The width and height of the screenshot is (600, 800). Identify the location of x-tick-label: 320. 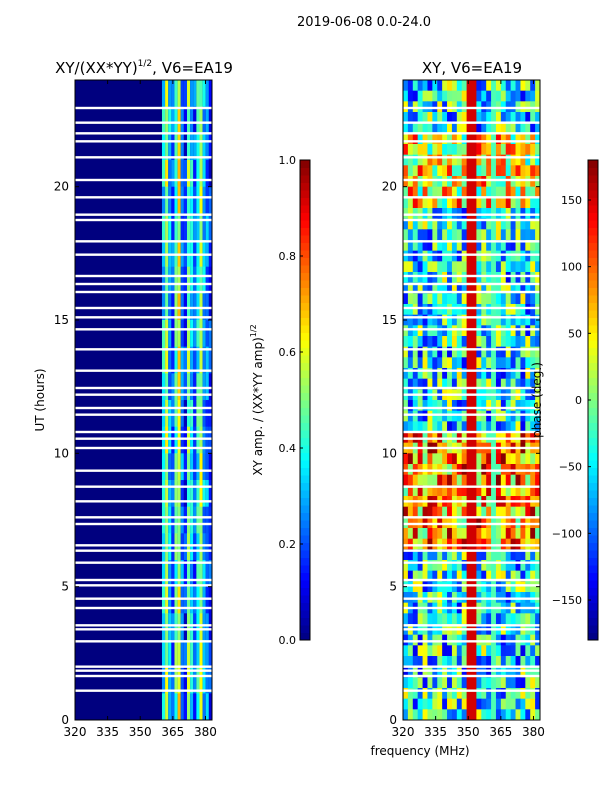
(75, 732).